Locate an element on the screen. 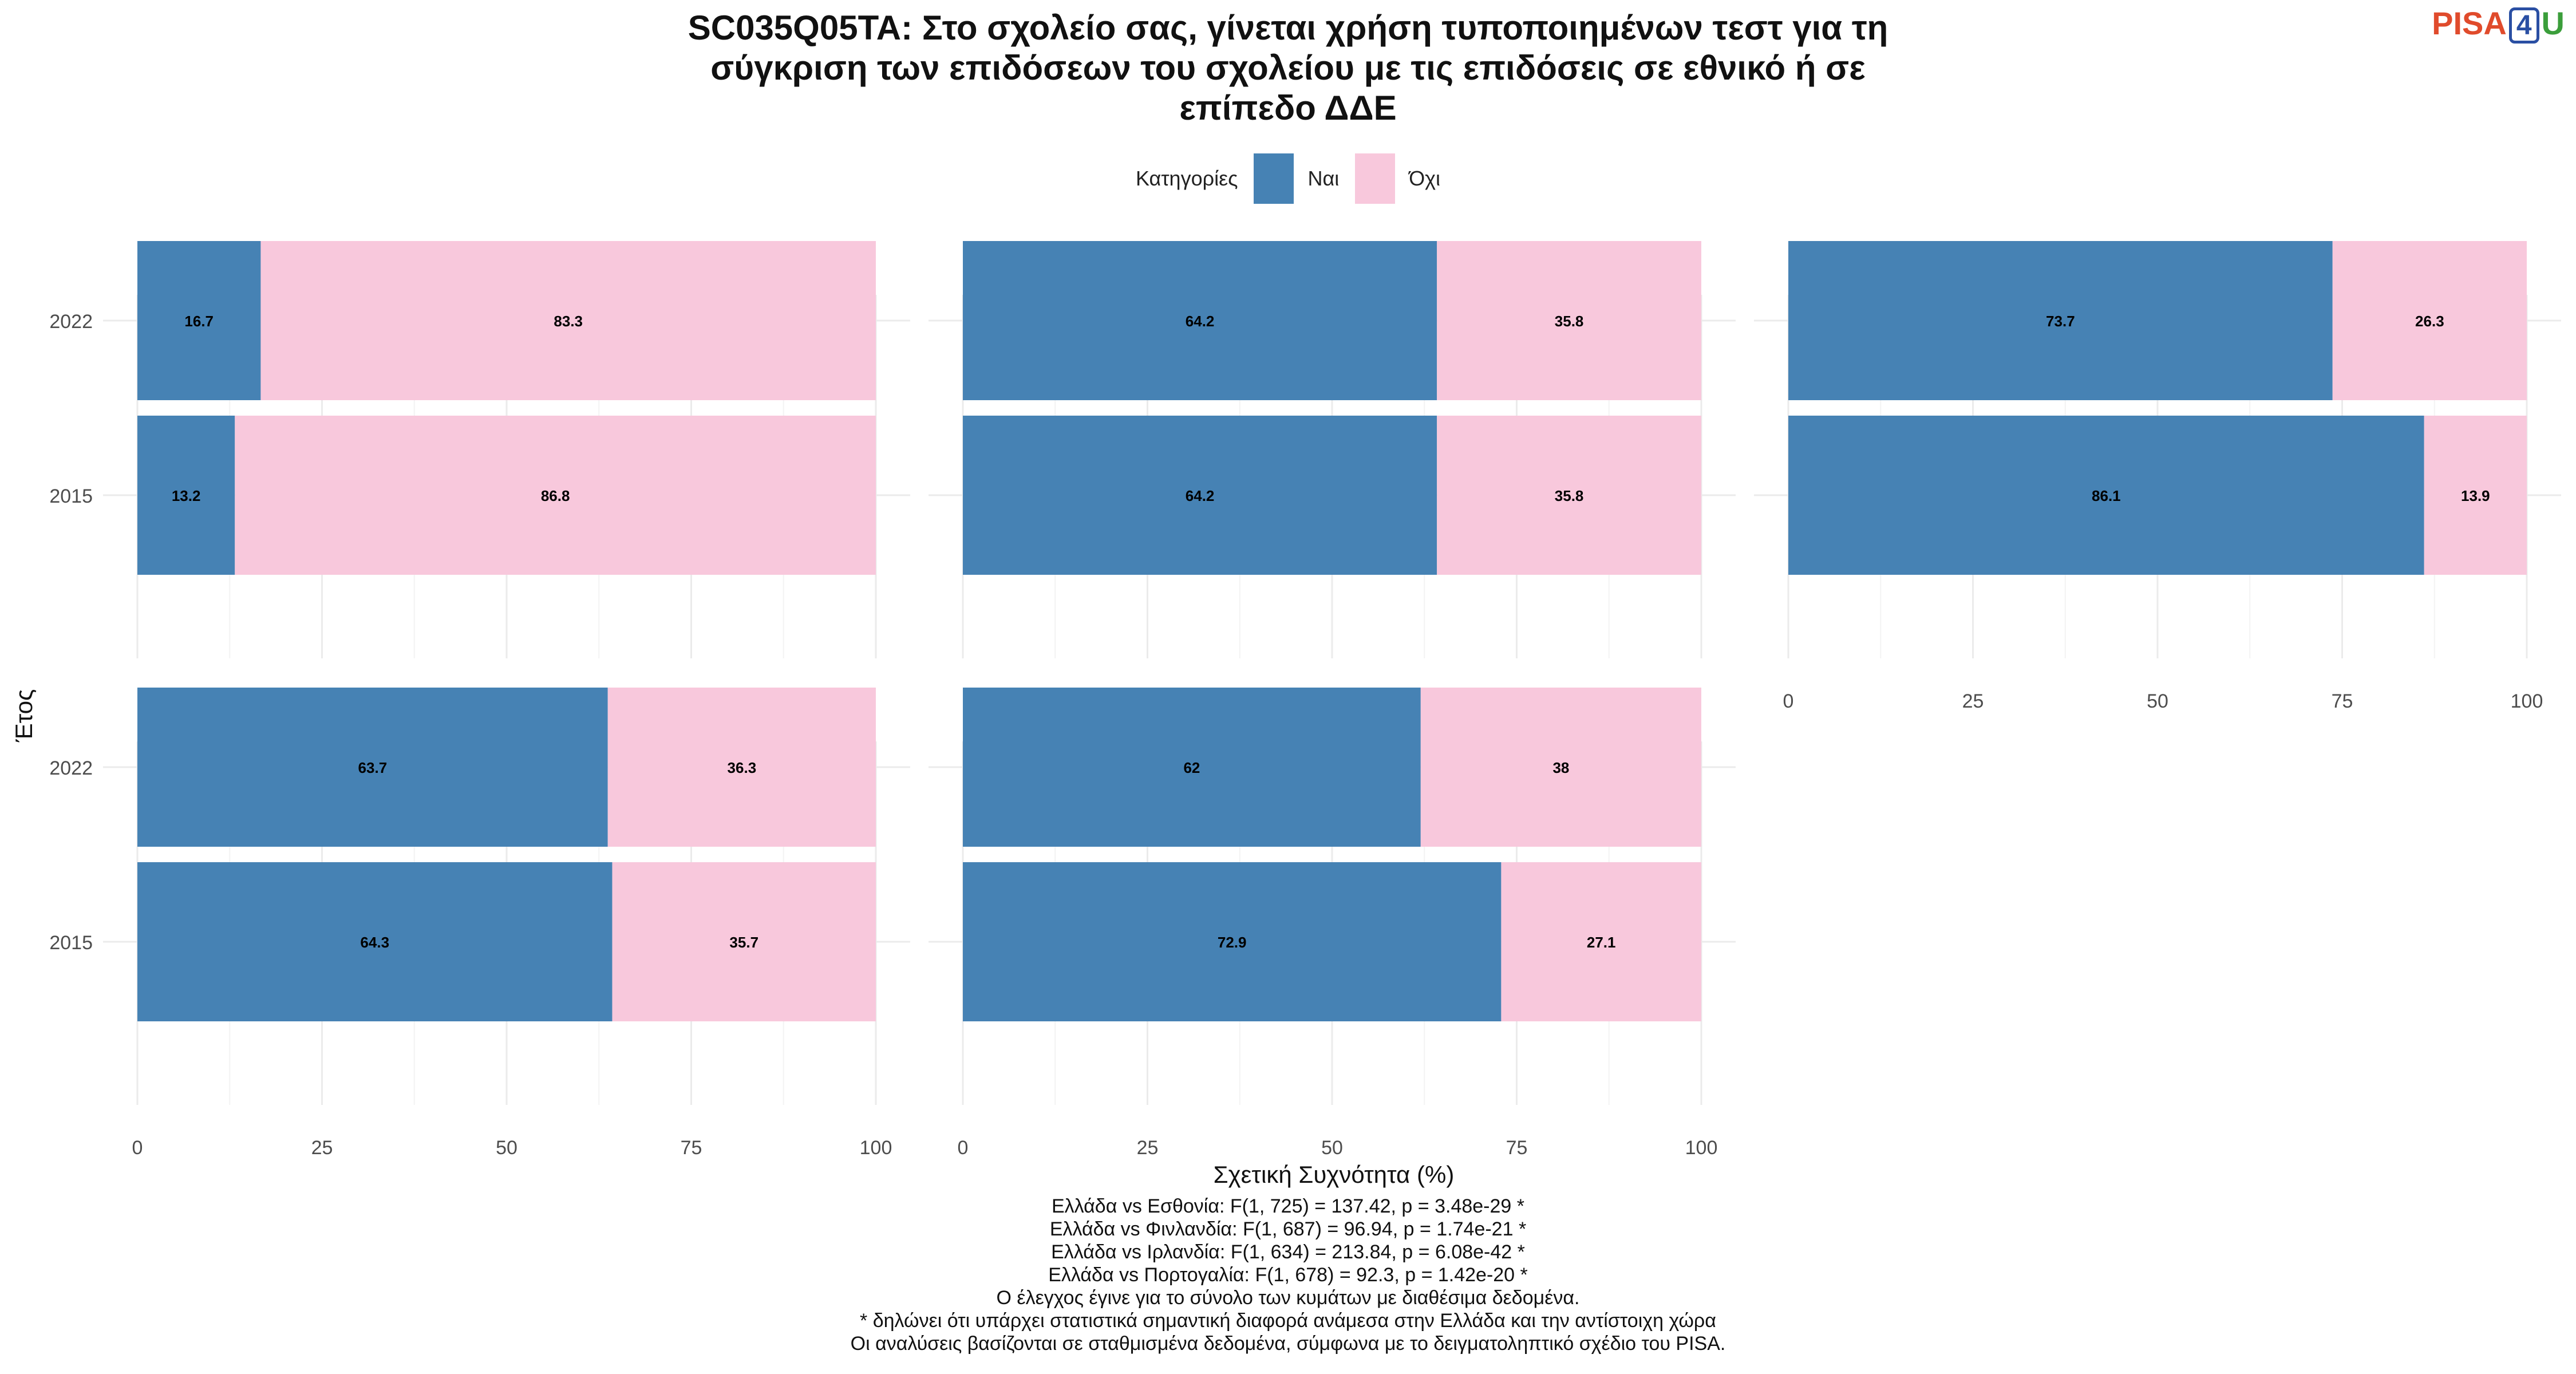 This screenshot has width=2576, height=1374. legend-swatch-yes is located at coordinates (1274, 179).